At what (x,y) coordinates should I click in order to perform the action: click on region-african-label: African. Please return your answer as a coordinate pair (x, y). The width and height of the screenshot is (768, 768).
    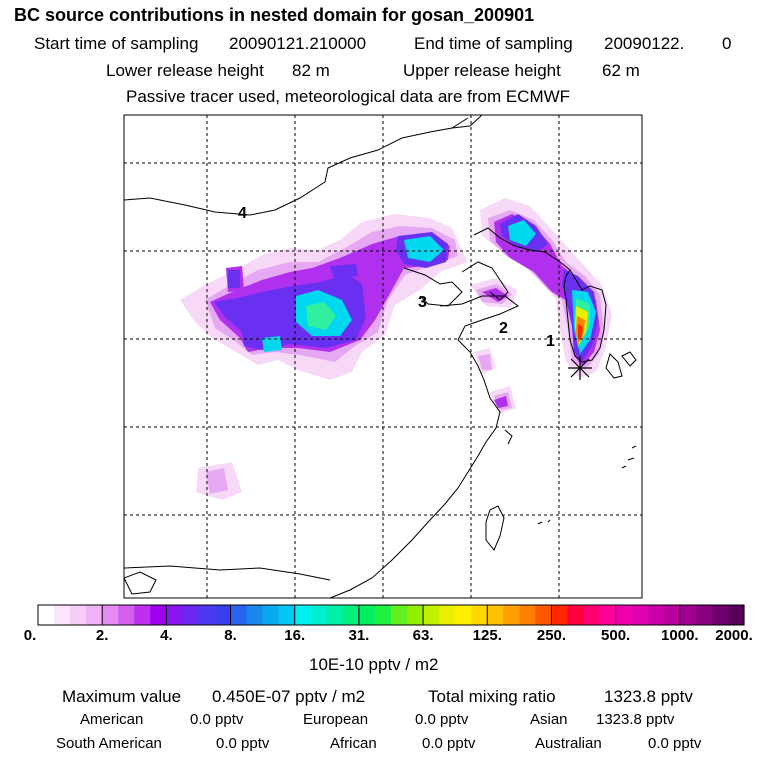
    Looking at the image, I should click on (353, 743).